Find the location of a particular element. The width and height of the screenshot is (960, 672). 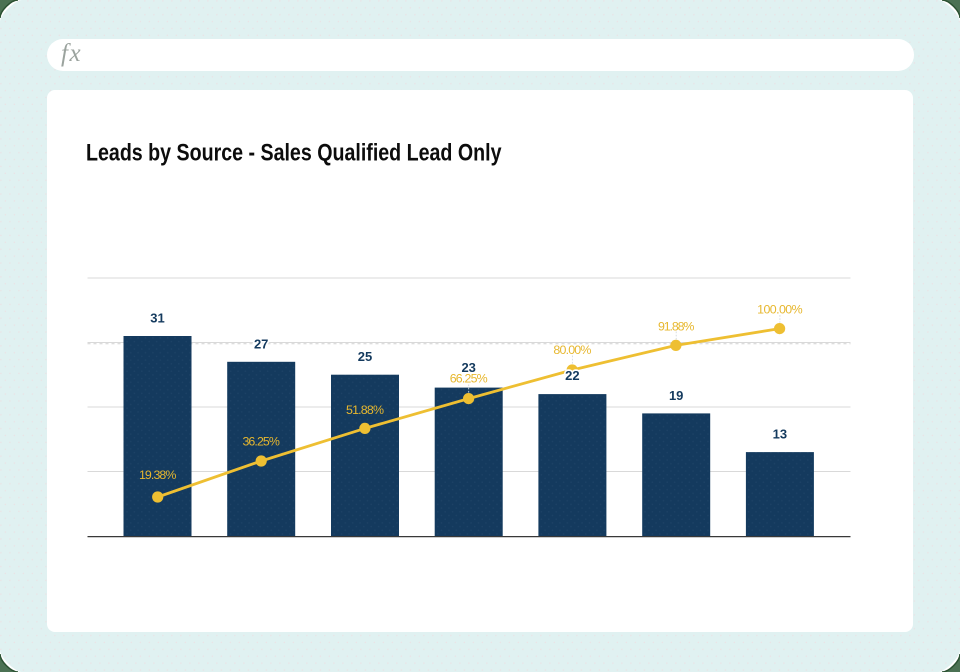

svg-text: 66.25% is located at coordinates (469, 378).